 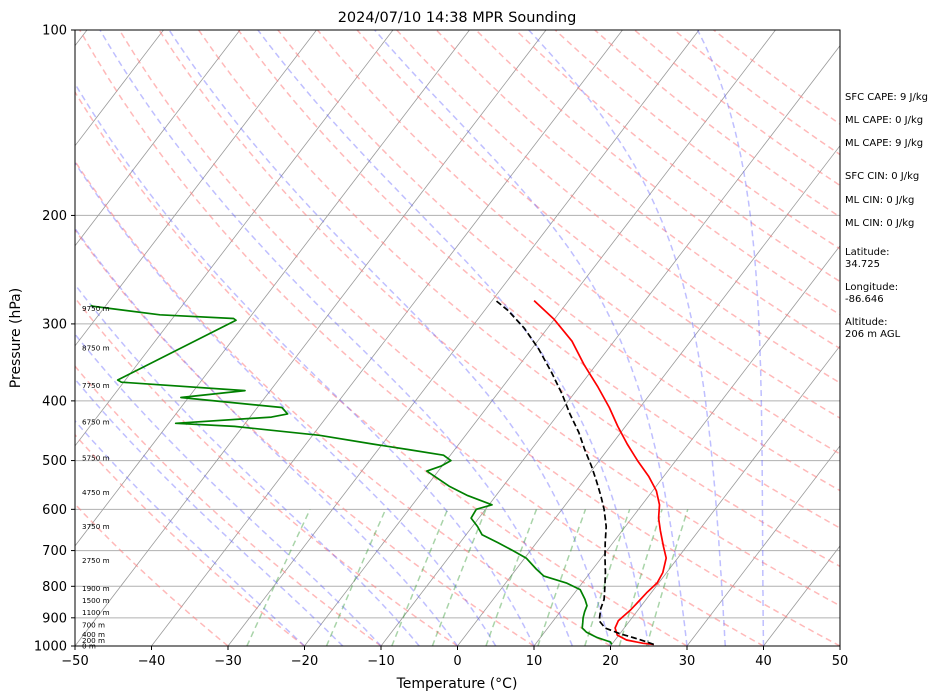 What do you see at coordinates (54, 461) in the screenshot?
I see `y-tick-label: 500` at bounding box center [54, 461].